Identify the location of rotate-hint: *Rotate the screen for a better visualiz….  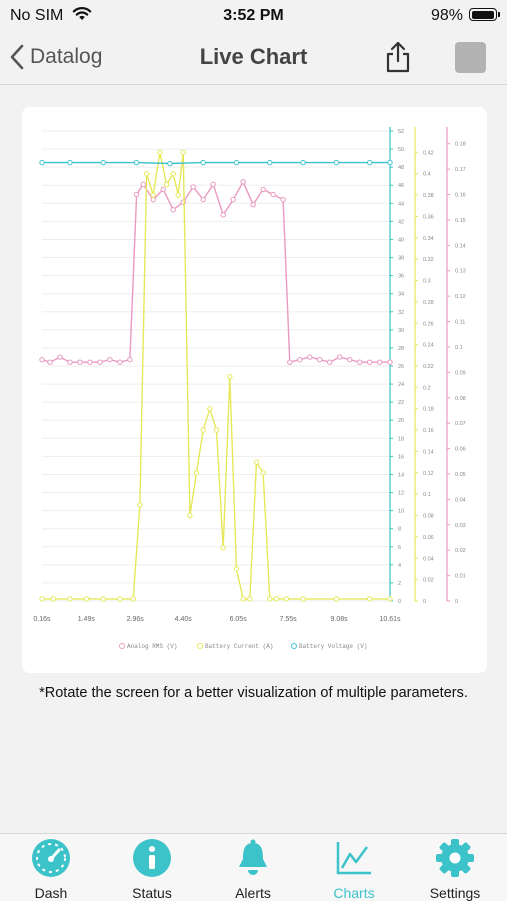
(253, 693).